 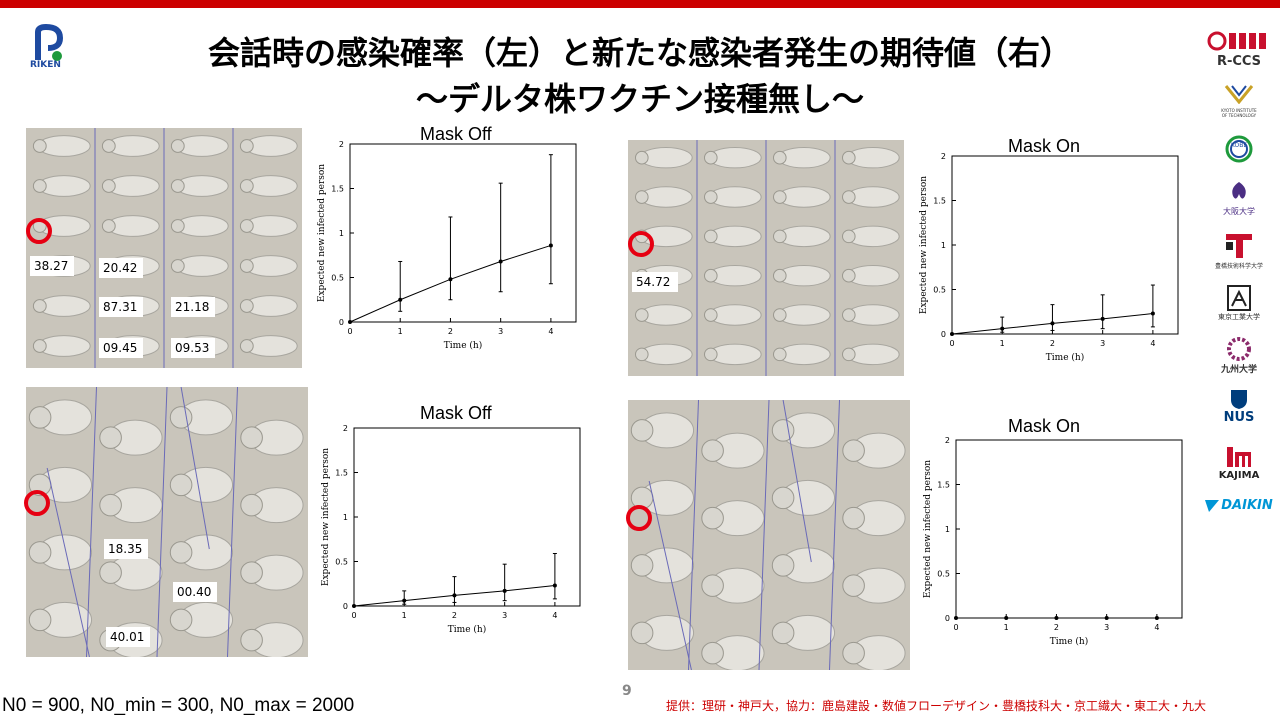 I want to click on probability-label: 21.18, so click(x=193, y=307).